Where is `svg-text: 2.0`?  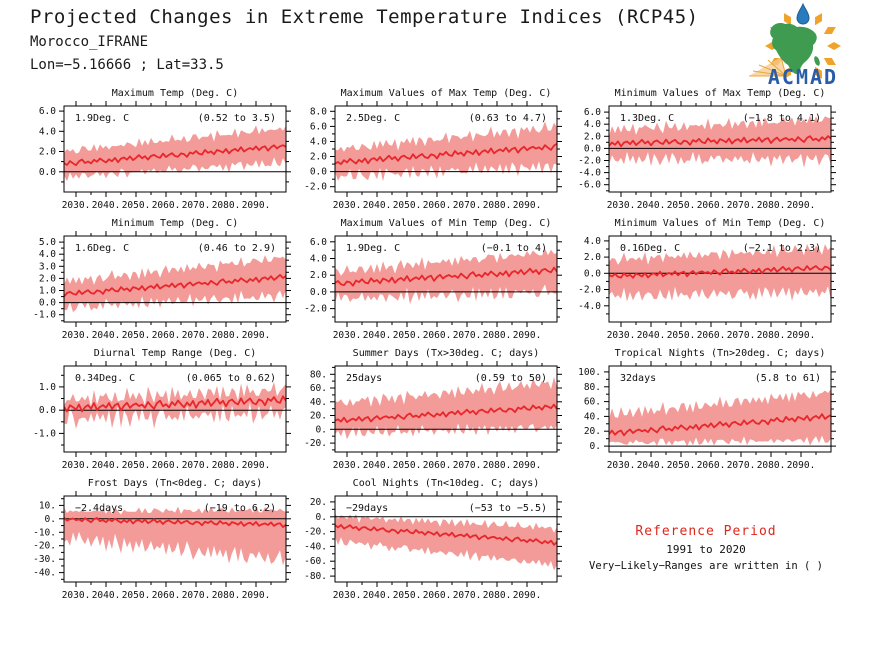
svg-text: 2.0 is located at coordinates (47, 278).